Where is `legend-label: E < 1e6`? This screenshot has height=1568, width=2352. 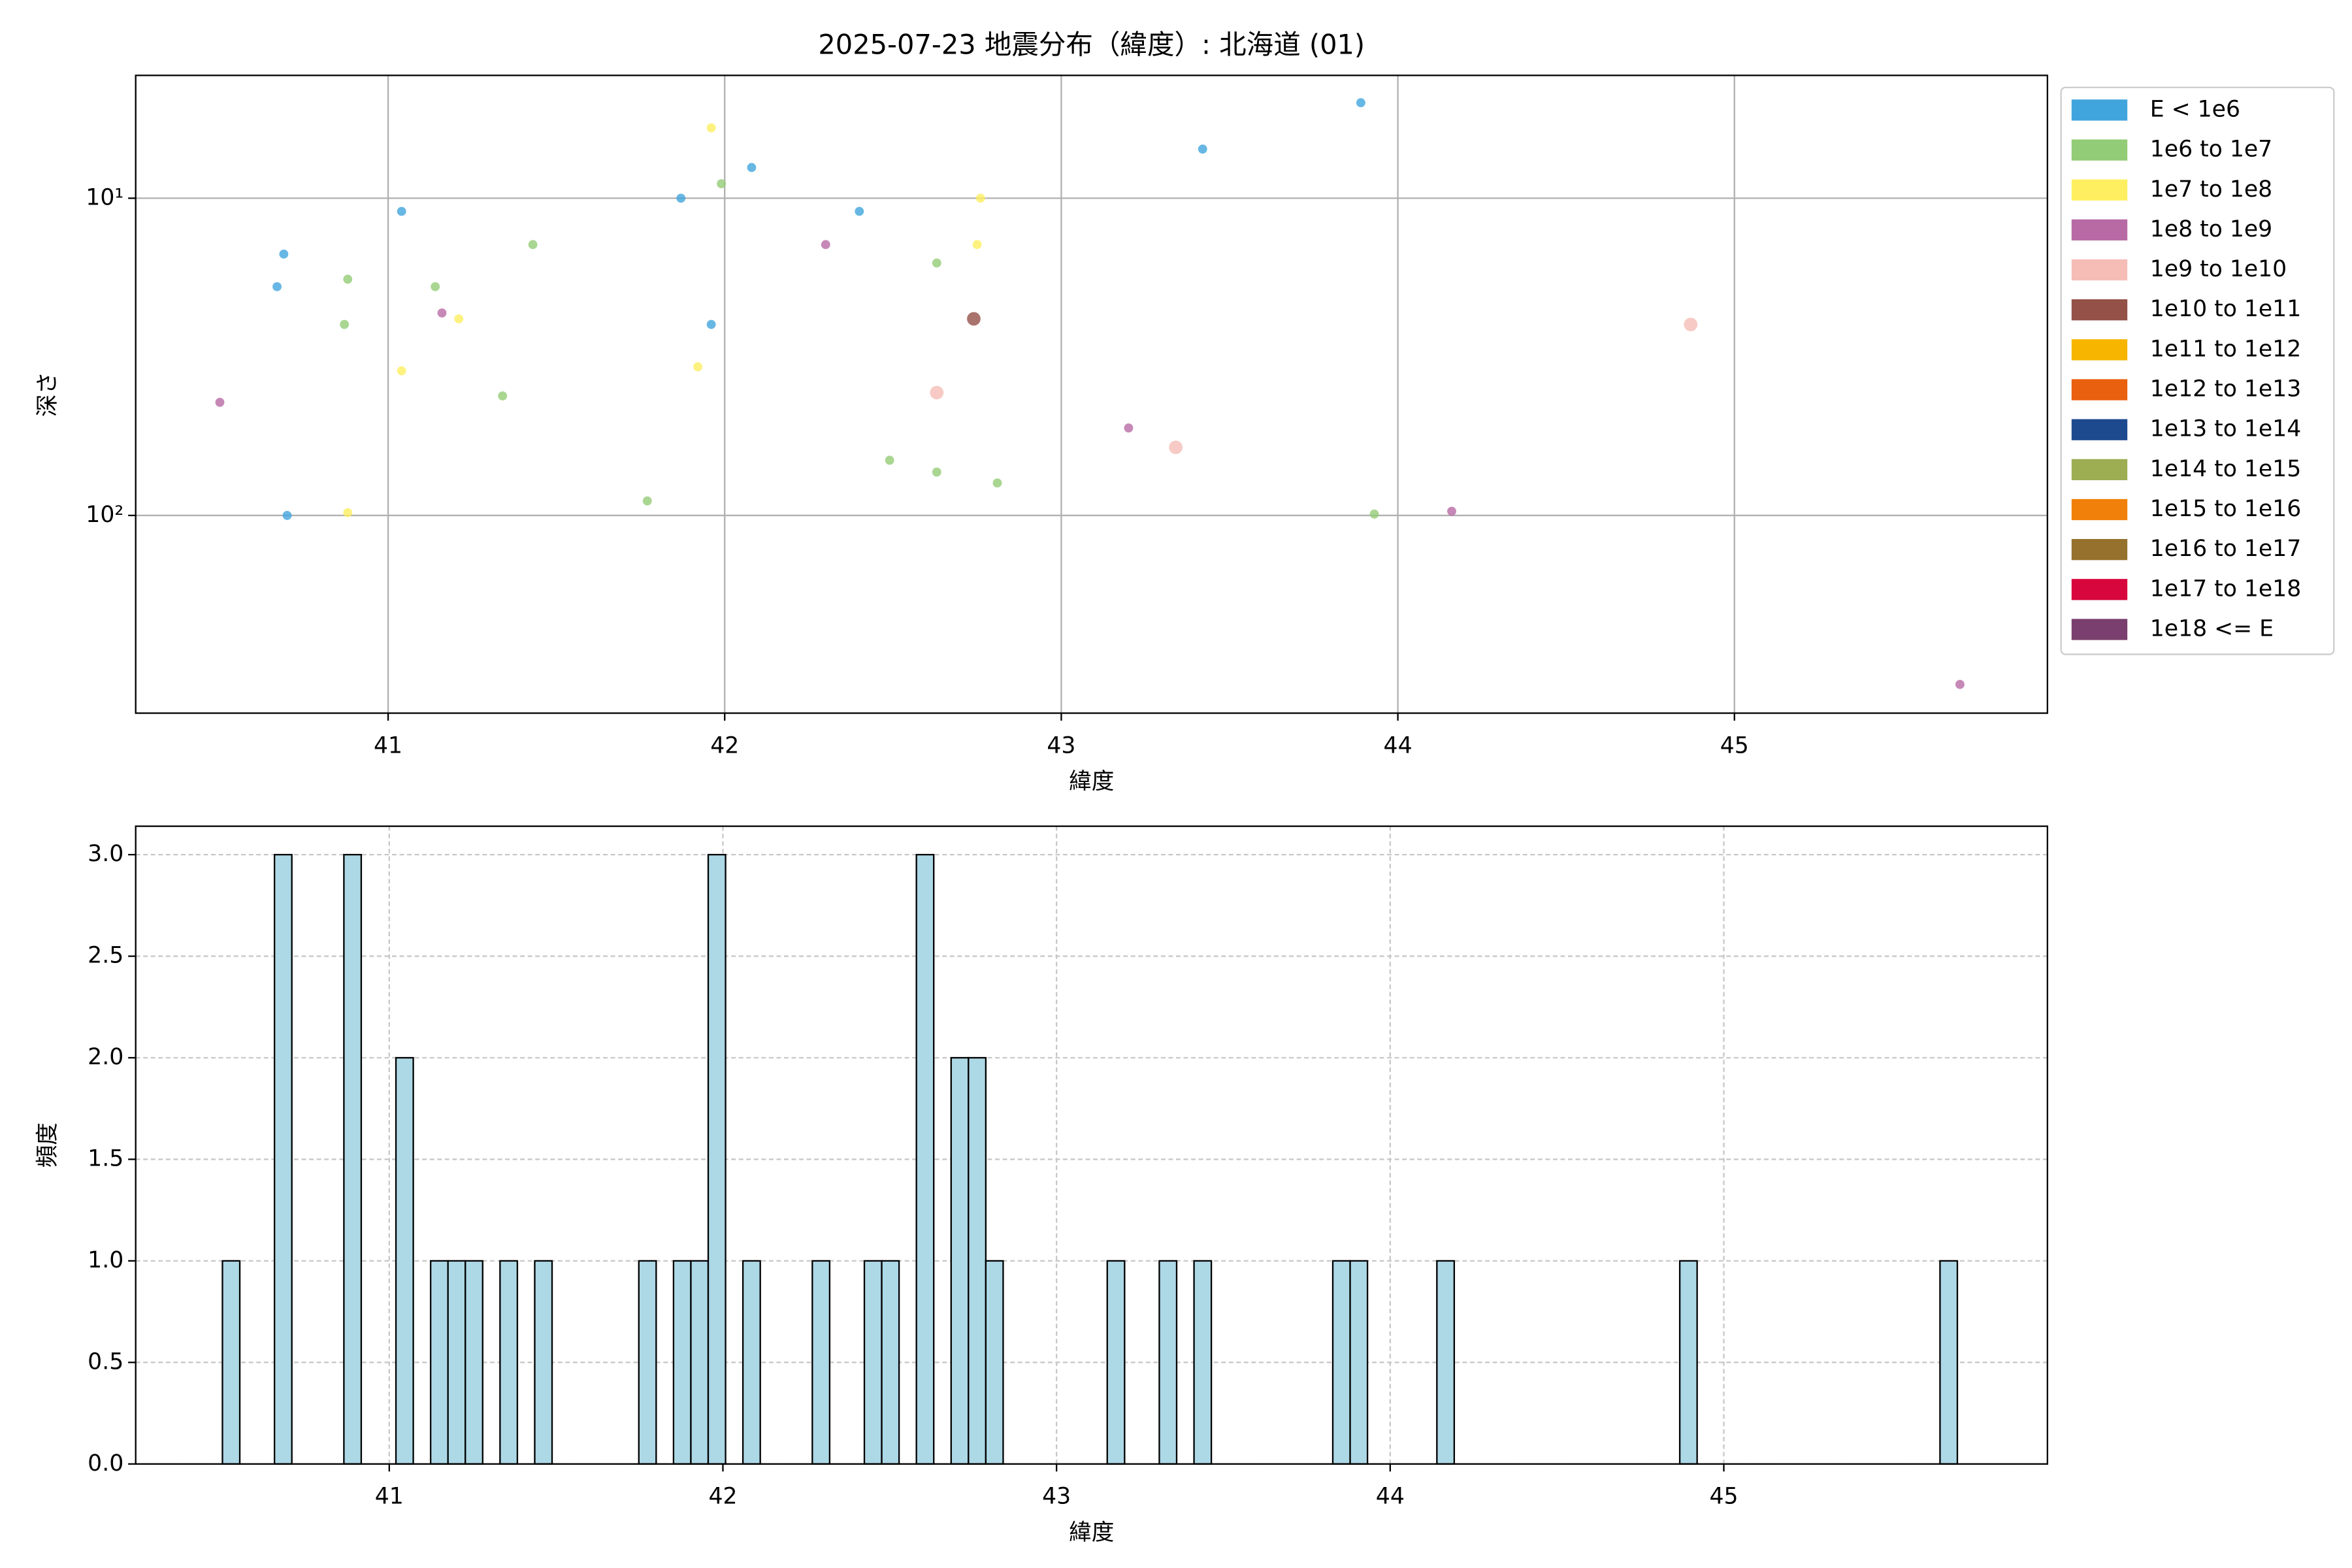 legend-label: E < 1e6 is located at coordinates (2195, 109).